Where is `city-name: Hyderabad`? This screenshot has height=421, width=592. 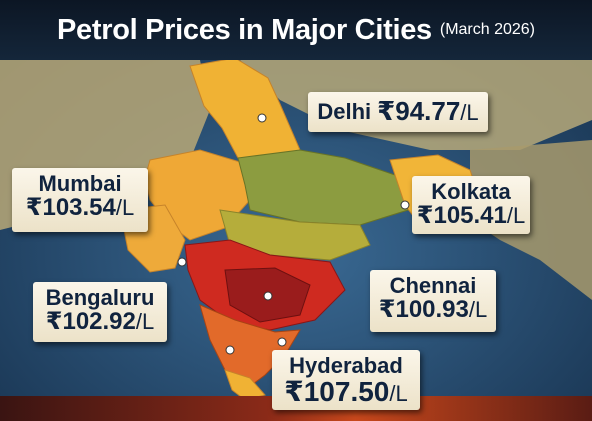
city-name: Hyderabad is located at coordinates (346, 365).